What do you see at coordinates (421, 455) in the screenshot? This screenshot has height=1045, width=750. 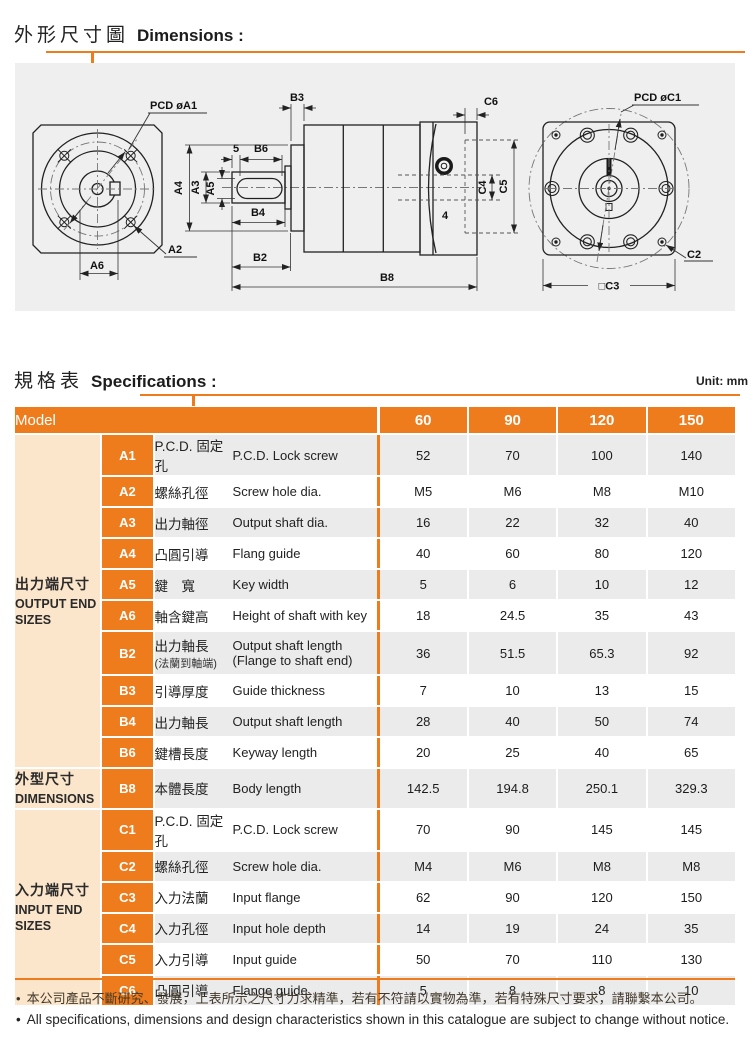 I see `cell-value: 52` at bounding box center [421, 455].